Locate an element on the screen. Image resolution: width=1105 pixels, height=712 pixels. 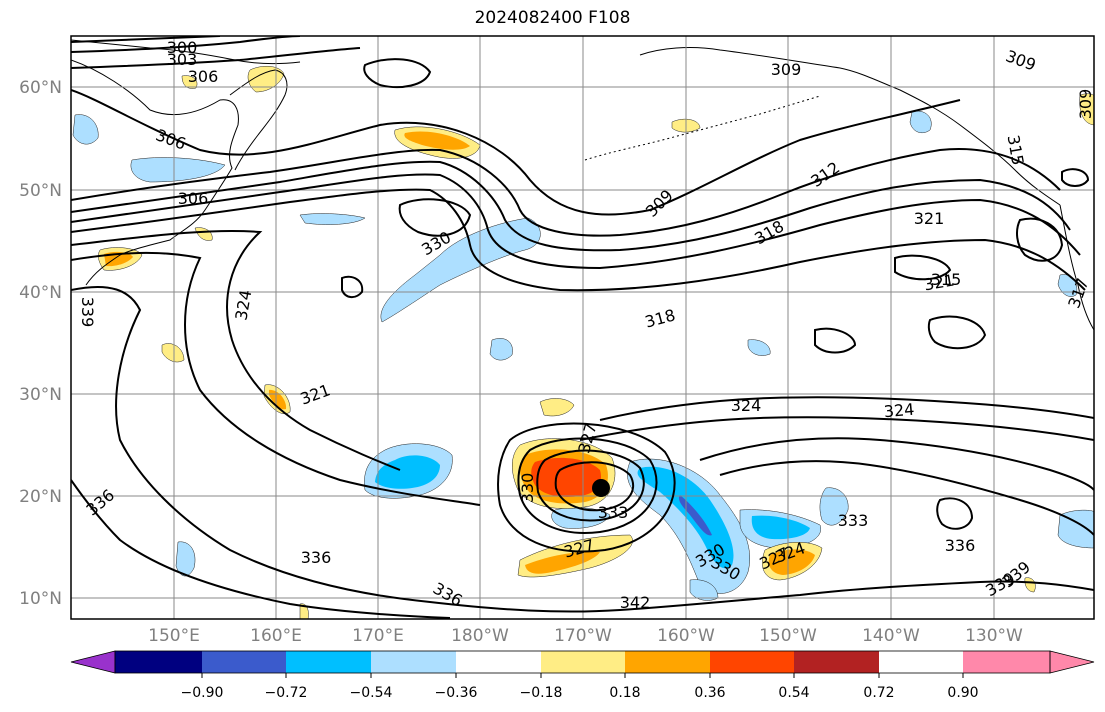
latitude-labels: 60°N 50°N 40°N 30°N 20°N 10°N is located at coordinates (40, 343).